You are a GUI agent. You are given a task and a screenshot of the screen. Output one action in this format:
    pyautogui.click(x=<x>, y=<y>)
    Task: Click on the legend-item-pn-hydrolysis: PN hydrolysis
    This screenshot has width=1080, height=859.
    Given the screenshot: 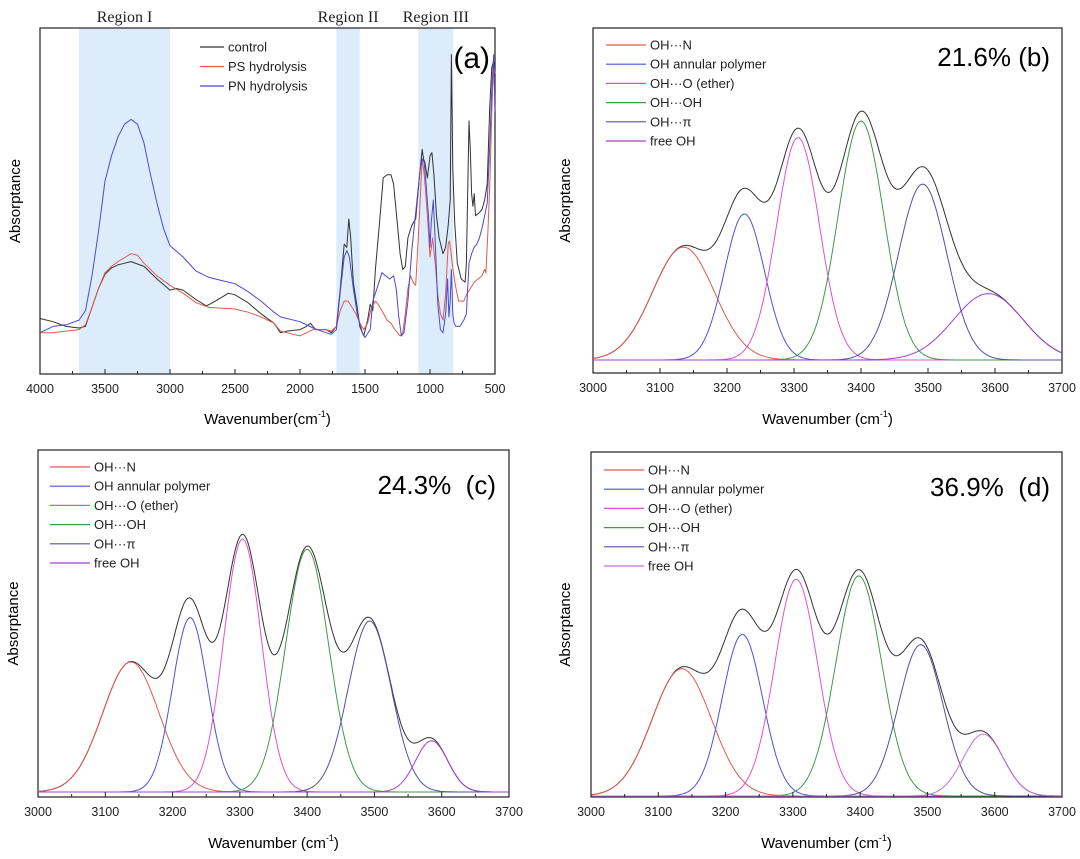 What is the action you would take?
    pyautogui.click(x=254, y=86)
    